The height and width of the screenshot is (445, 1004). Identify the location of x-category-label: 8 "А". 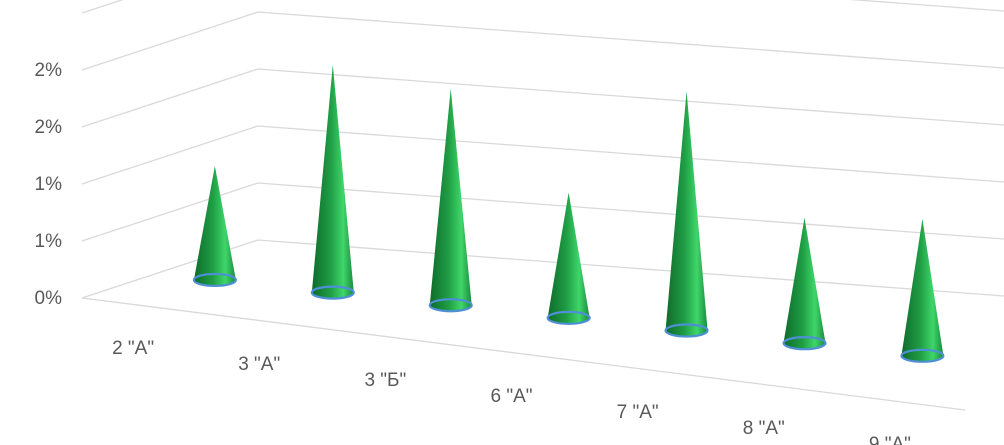
(764, 428).